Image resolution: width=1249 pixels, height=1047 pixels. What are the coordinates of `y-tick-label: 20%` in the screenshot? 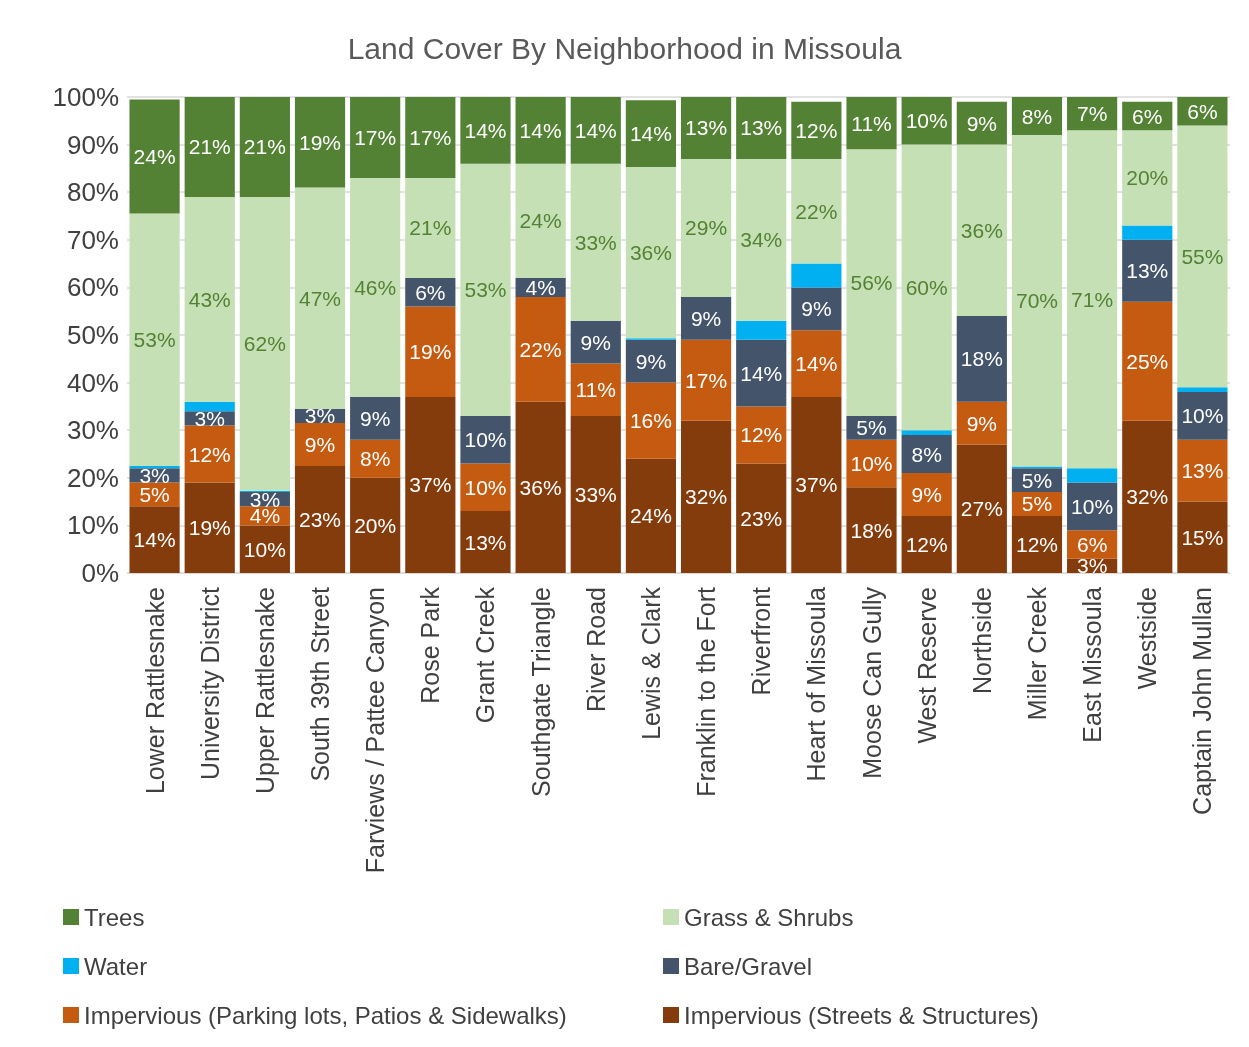 It's located at (92, 477).